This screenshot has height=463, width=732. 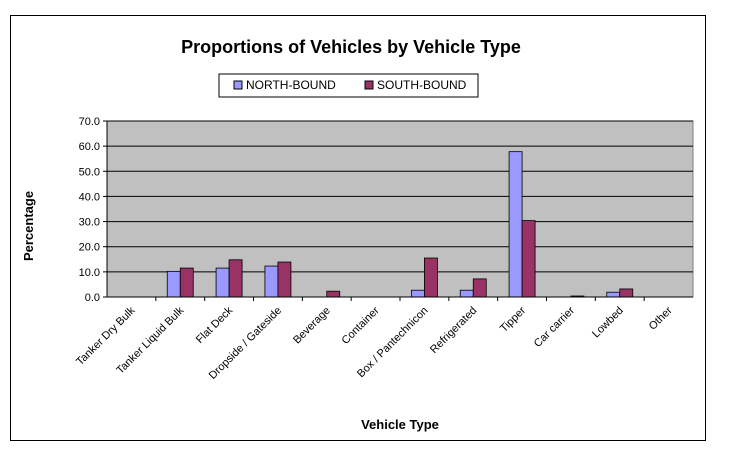 What do you see at coordinates (238, 85) in the screenshot?
I see `legend-swatch-north-bound` at bounding box center [238, 85].